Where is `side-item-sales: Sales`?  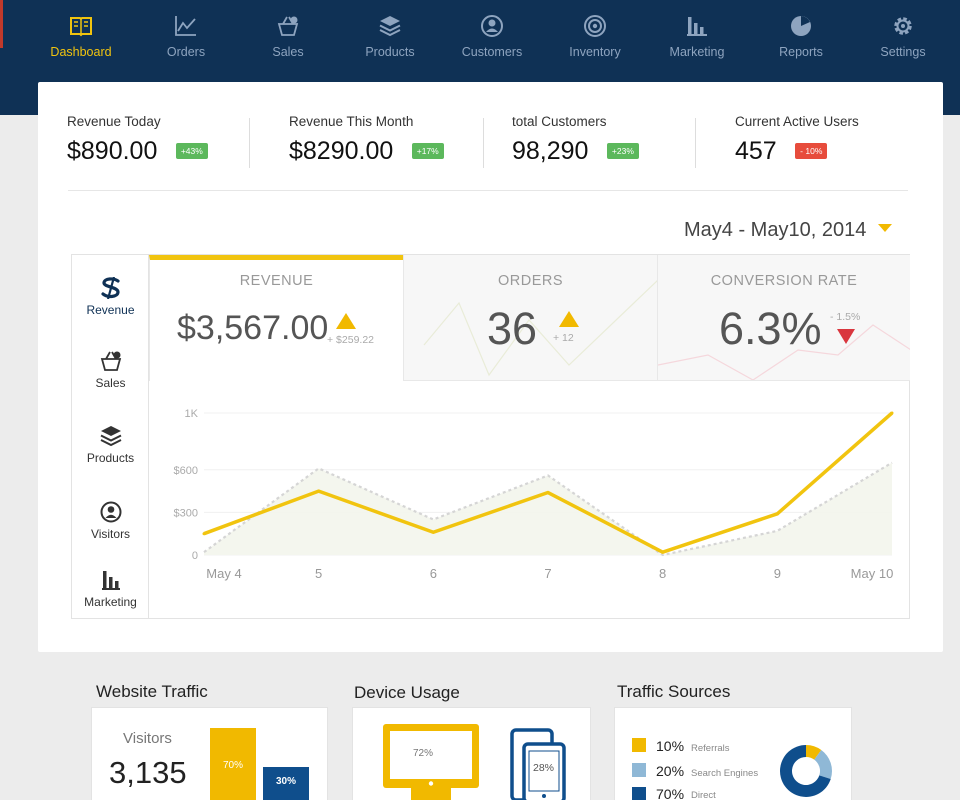 side-item-sales: Sales is located at coordinates (110, 370).